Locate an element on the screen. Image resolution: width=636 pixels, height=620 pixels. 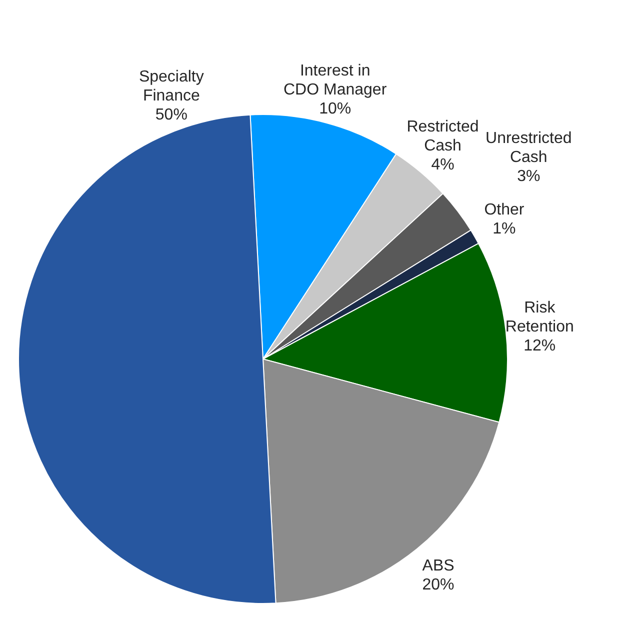
data-label: 3% is located at coordinates (528, 176).